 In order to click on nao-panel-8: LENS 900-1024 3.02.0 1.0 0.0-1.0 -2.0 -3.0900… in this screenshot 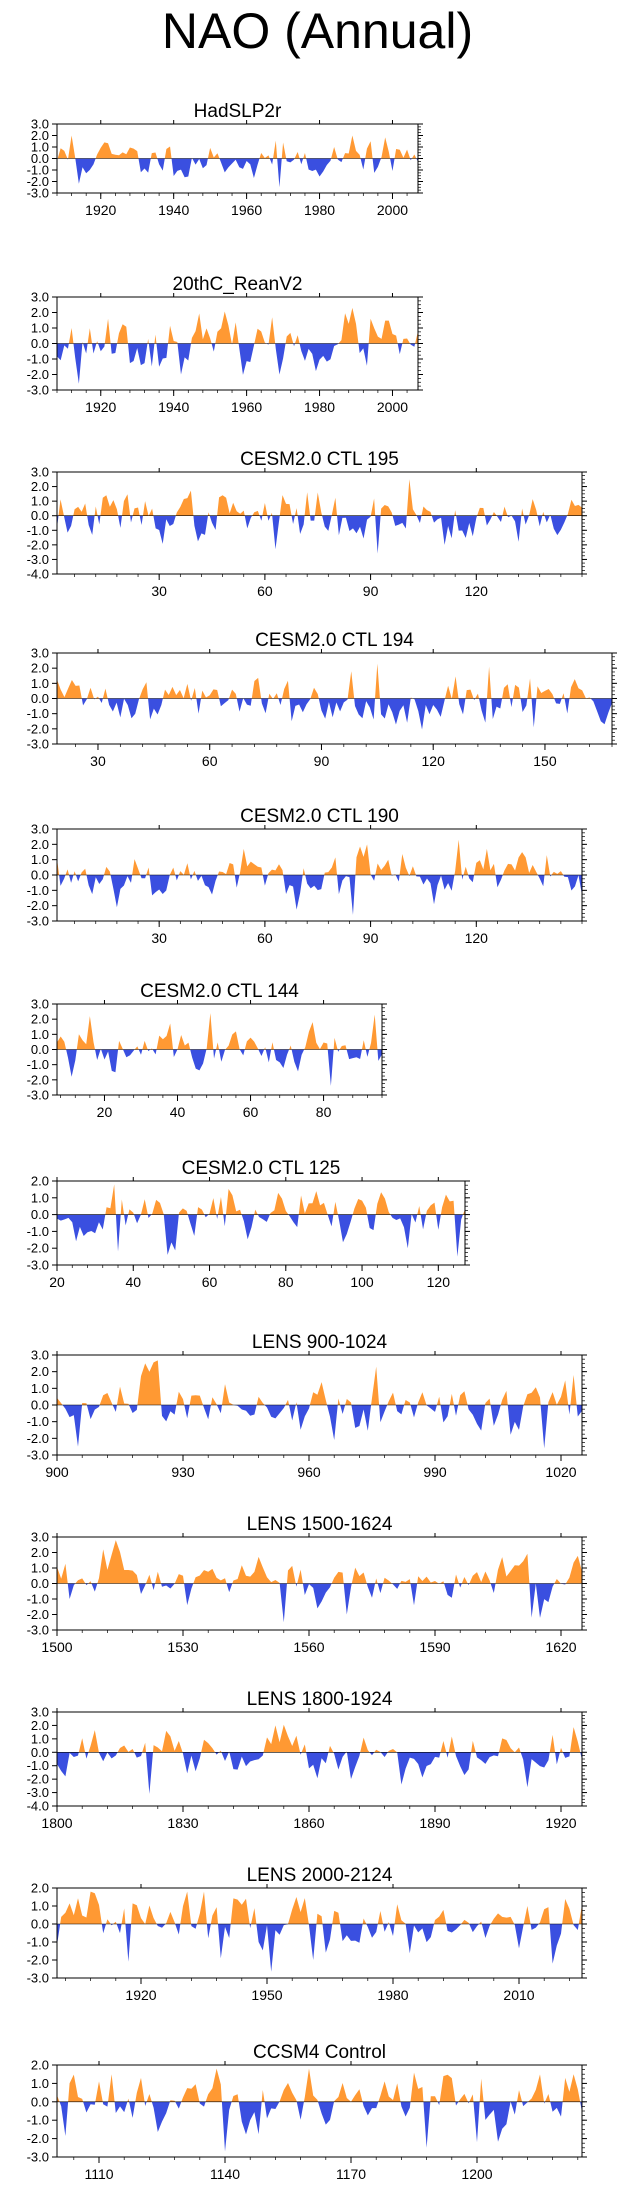, I will do `click(307, 1406)`.